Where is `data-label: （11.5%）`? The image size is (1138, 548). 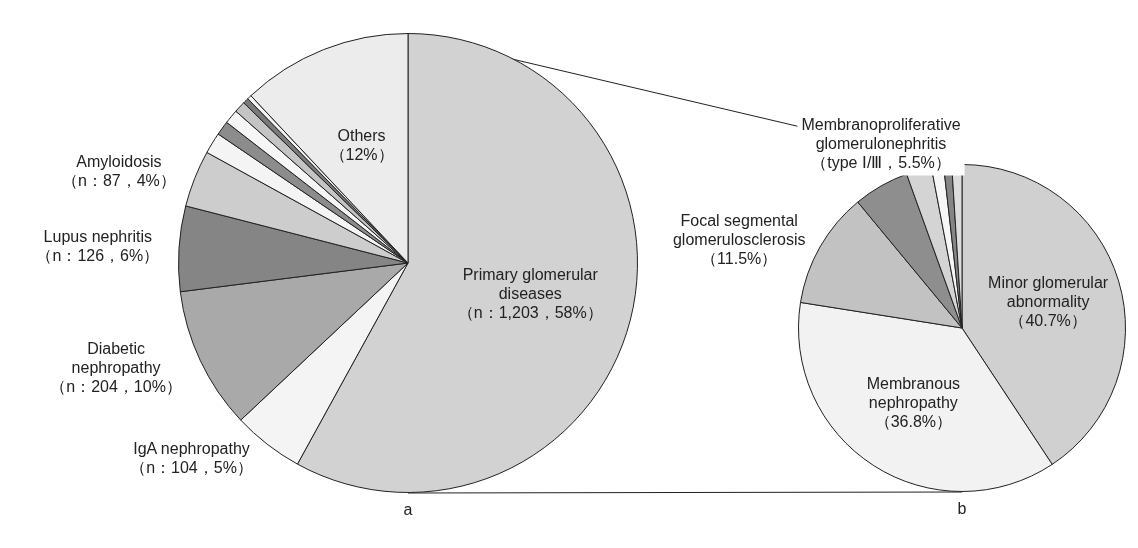
data-label: （11.5%） is located at coordinates (739, 258).